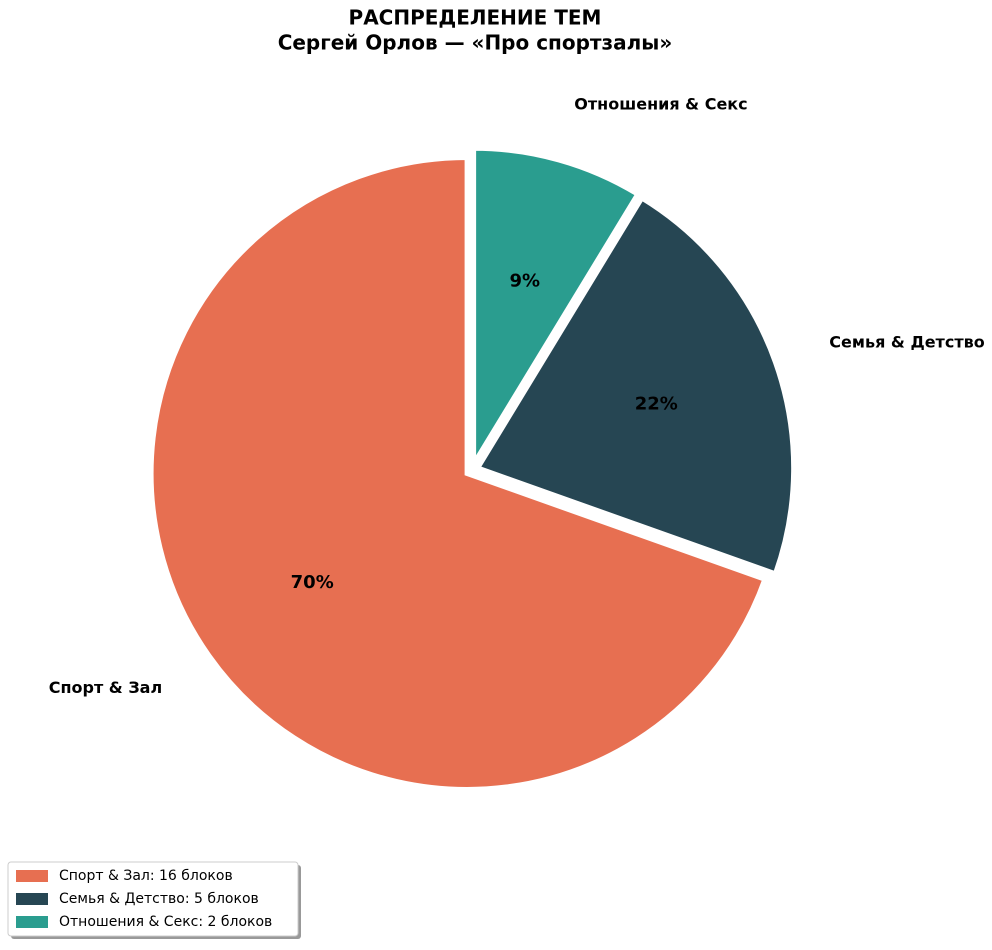 Image resolution: width=992 pixels, height=950 pixels. I want to click on legend-box, so click(153, 899).